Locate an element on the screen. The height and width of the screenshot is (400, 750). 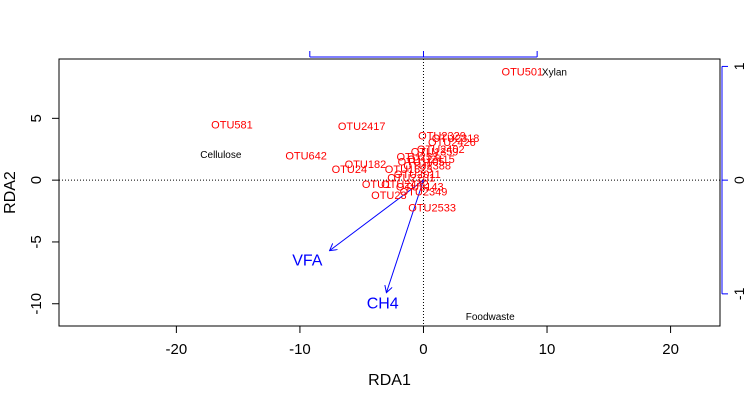
otu-label: OTU2329 is located at coordinates (442, 137).